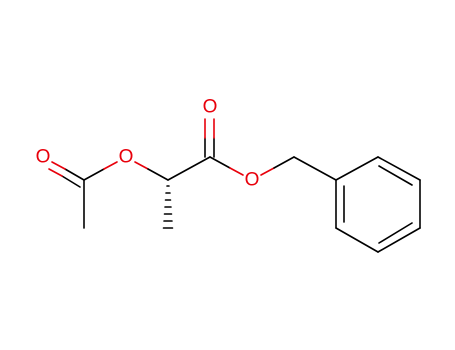  What do you see at coordinates (168, 207) in the screenshot?
I see `hashed-wedge` at bounding box center [168, 207].